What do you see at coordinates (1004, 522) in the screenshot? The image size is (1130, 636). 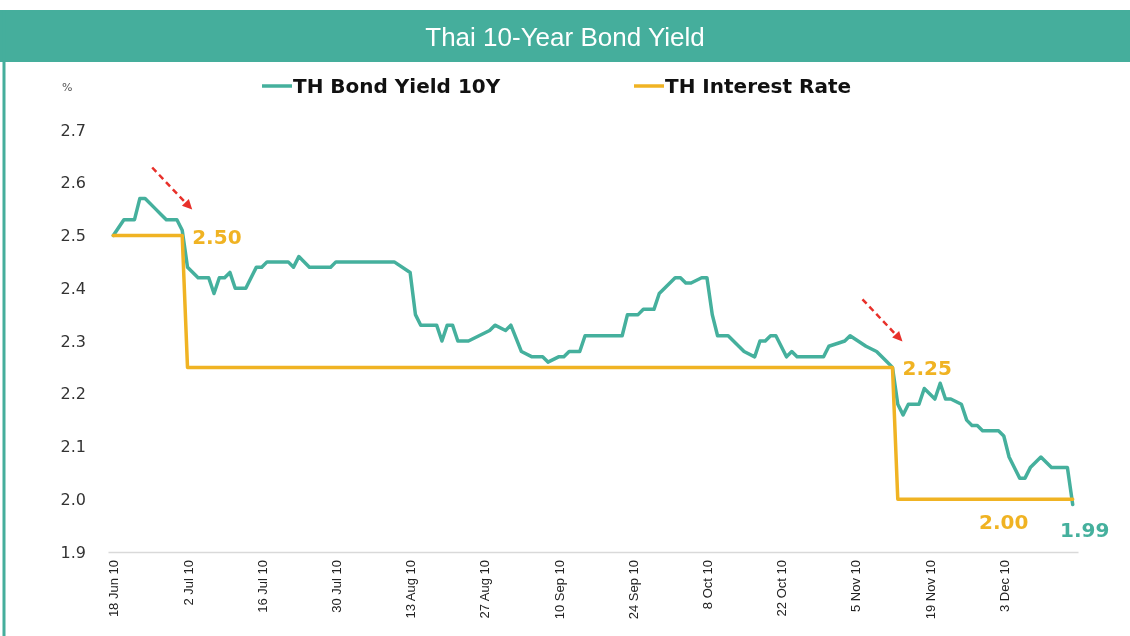 I see `annotation: 2.00` at bounding box center [1004, 522].